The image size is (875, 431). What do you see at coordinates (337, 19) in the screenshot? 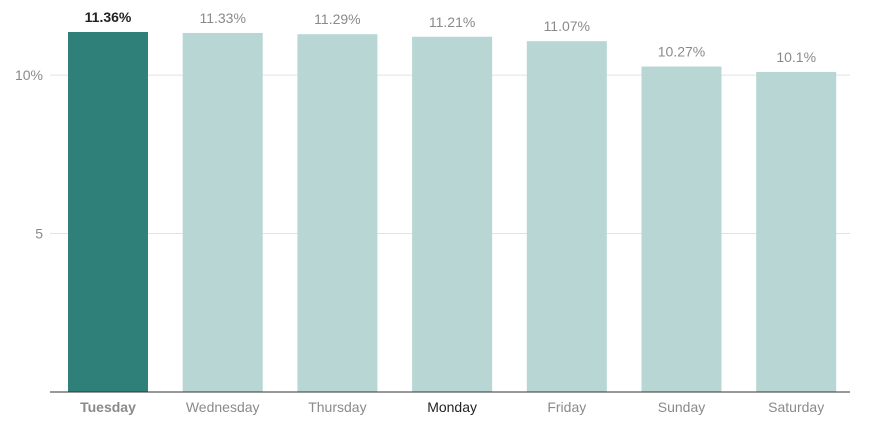
I see `data-label: 11.29%` at bounding box center [337, 19].